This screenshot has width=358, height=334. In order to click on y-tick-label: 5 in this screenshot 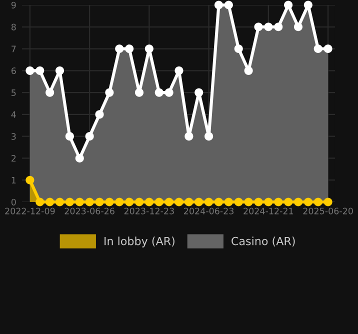, I will do `click(14, 93)`.